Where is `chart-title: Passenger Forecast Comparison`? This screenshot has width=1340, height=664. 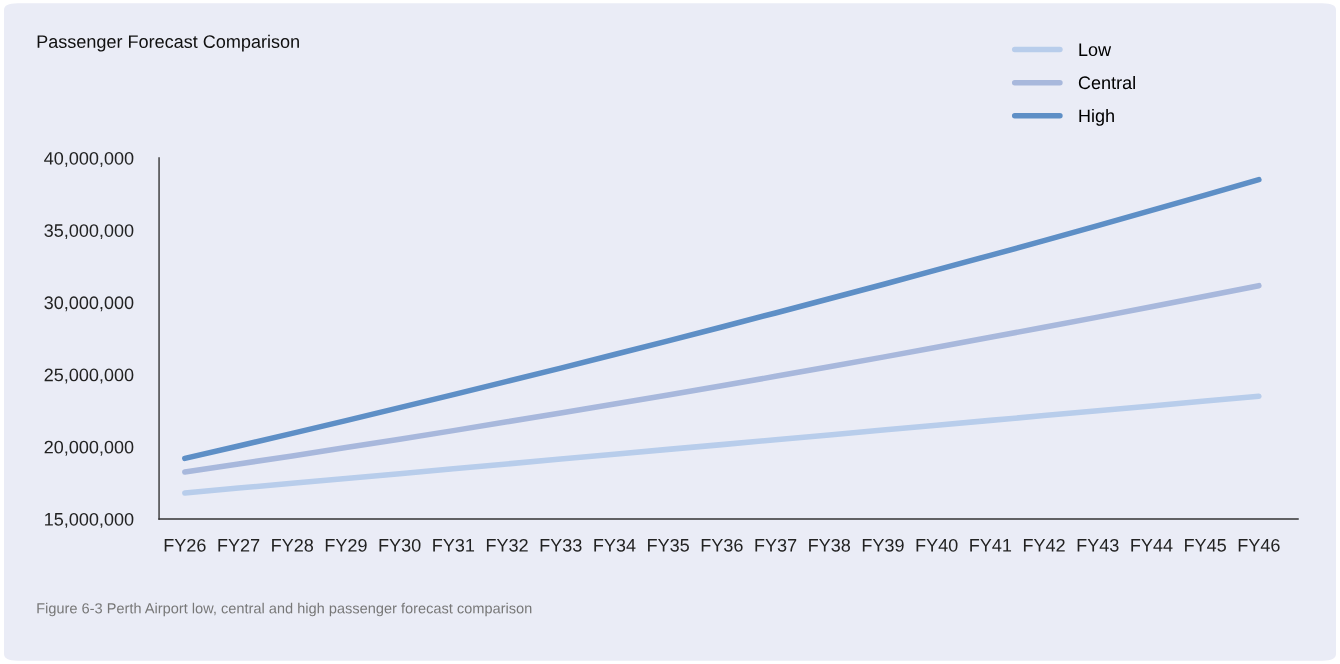 chart-title: Passenger Forecast Comparison is located at coordinates (168, 43).